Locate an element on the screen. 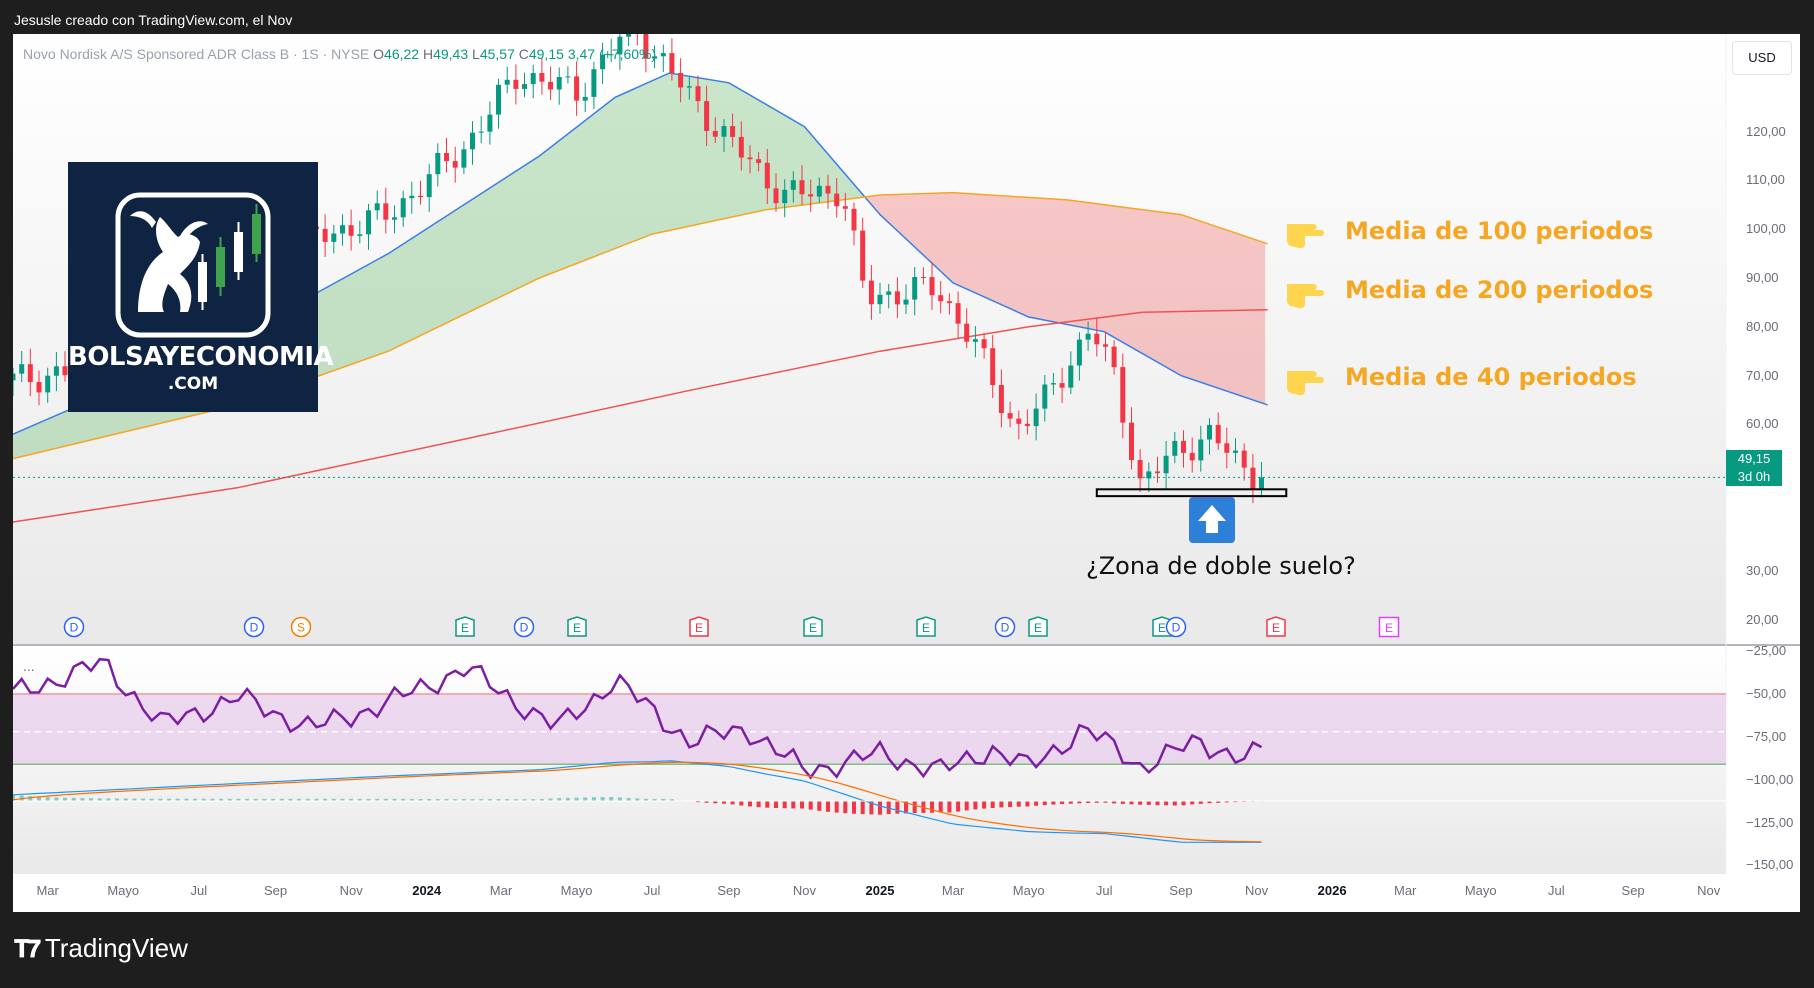 The width and height of the screenshot is (1814, 988). price-tick-label: 70,00 is located at coordinates (1762, 375).